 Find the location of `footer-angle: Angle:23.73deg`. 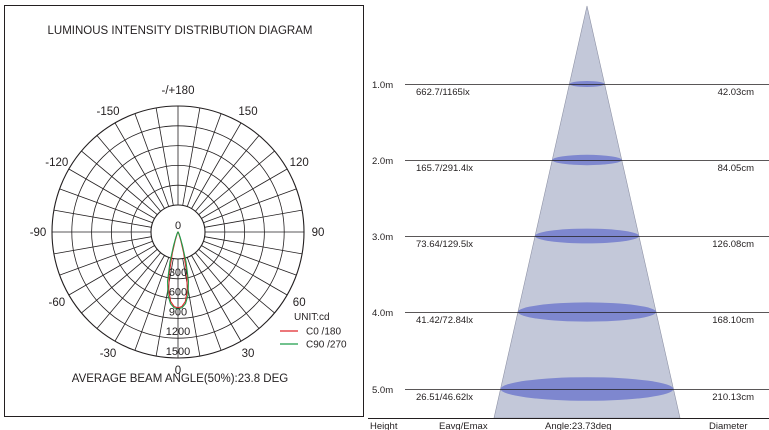

footer-angle: Angle:23.73deg is located at coordinates (578, 425).